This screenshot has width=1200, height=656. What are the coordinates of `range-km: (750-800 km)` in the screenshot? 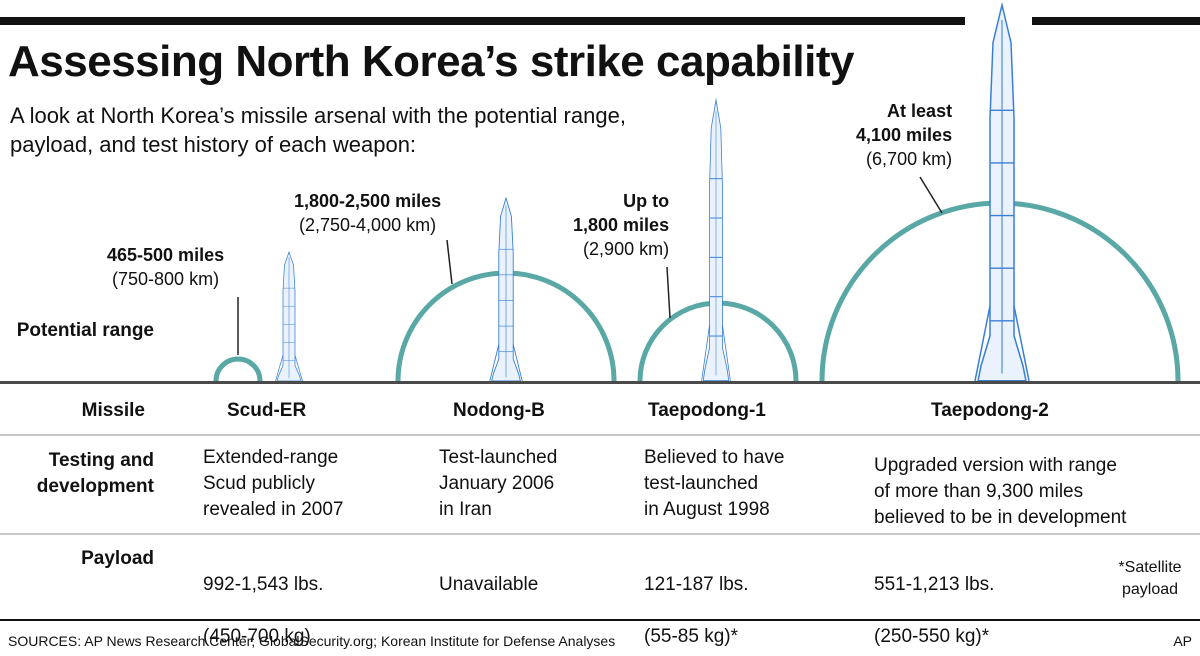 It's located at (166, 279).